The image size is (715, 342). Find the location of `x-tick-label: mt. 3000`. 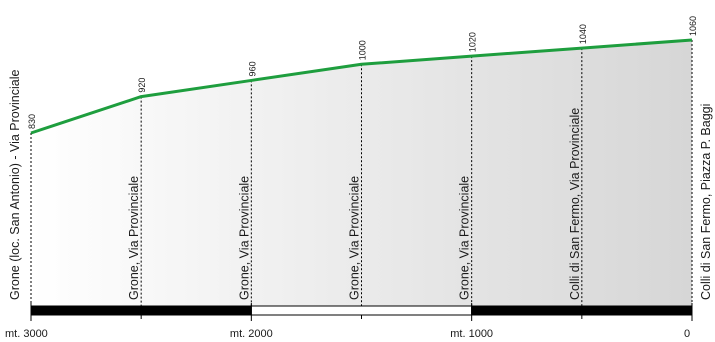

x-tick-label: mt. 3000 is located at coordinates (26, 334).